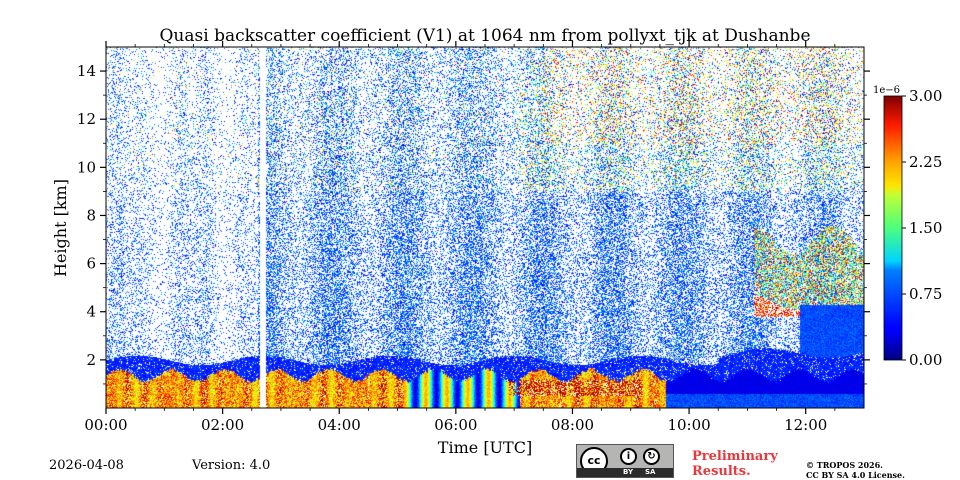 The image size is (960, 480). What do you see at coordinates (855, 475) in the screenshot?
I see `copyright-line-2: CC BY SA 4.0 License.` at bounding box center [855, 475].